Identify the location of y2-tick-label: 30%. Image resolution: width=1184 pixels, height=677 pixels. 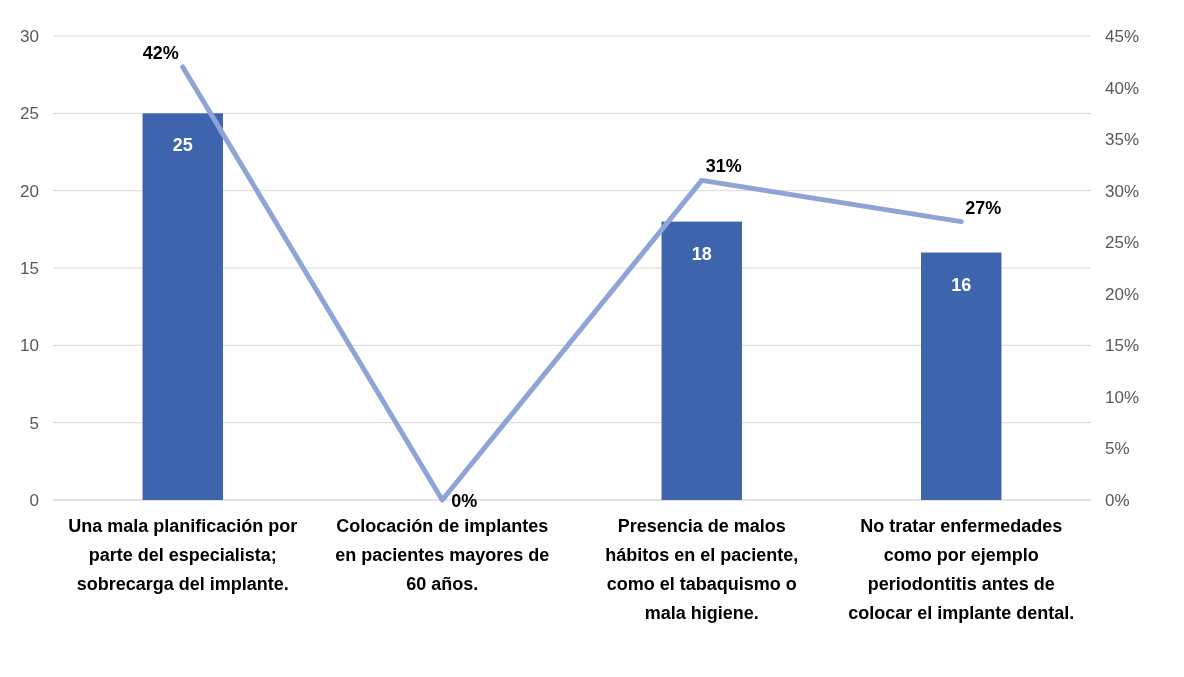
(1122, 191).